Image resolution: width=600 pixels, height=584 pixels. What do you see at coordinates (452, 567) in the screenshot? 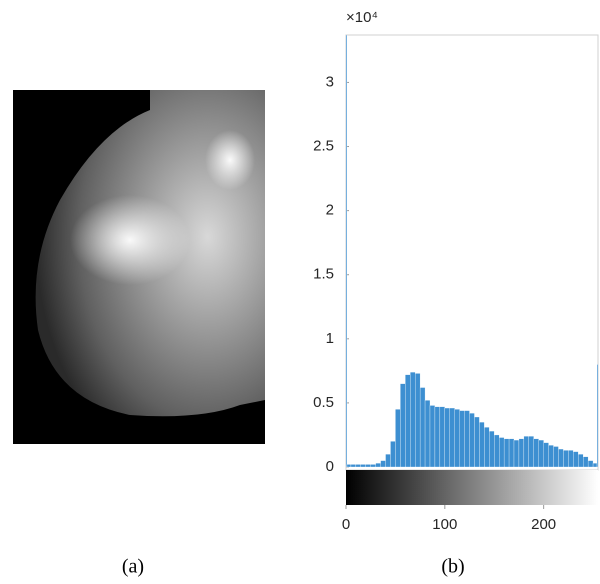
I see `caption: (b)` at bounding box center [452, 567].